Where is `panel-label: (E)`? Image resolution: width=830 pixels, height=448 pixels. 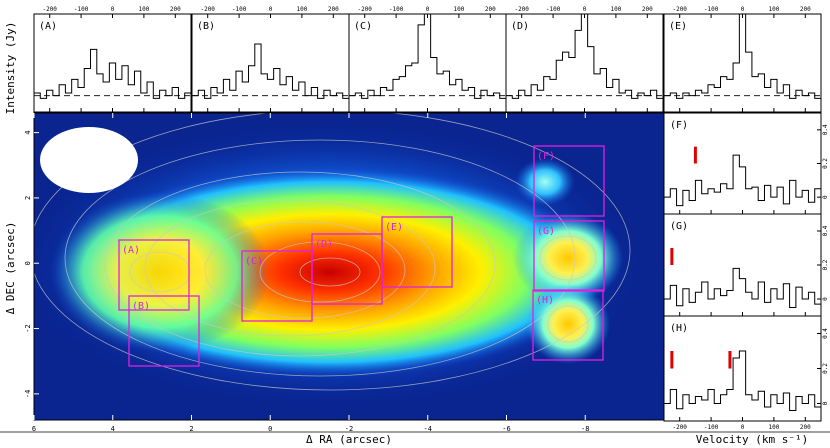 panel-label: (E) is located at coordinates (678, 26).